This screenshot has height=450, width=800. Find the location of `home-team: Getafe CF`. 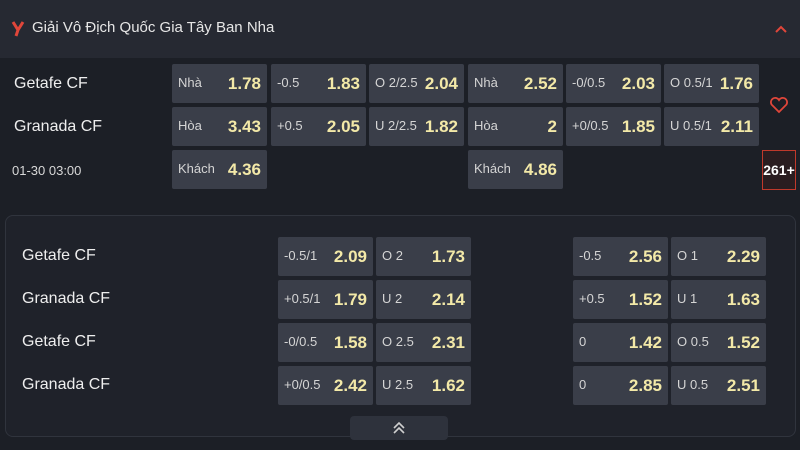

home-team: Getafe CF is located at coordinates (51, 83).